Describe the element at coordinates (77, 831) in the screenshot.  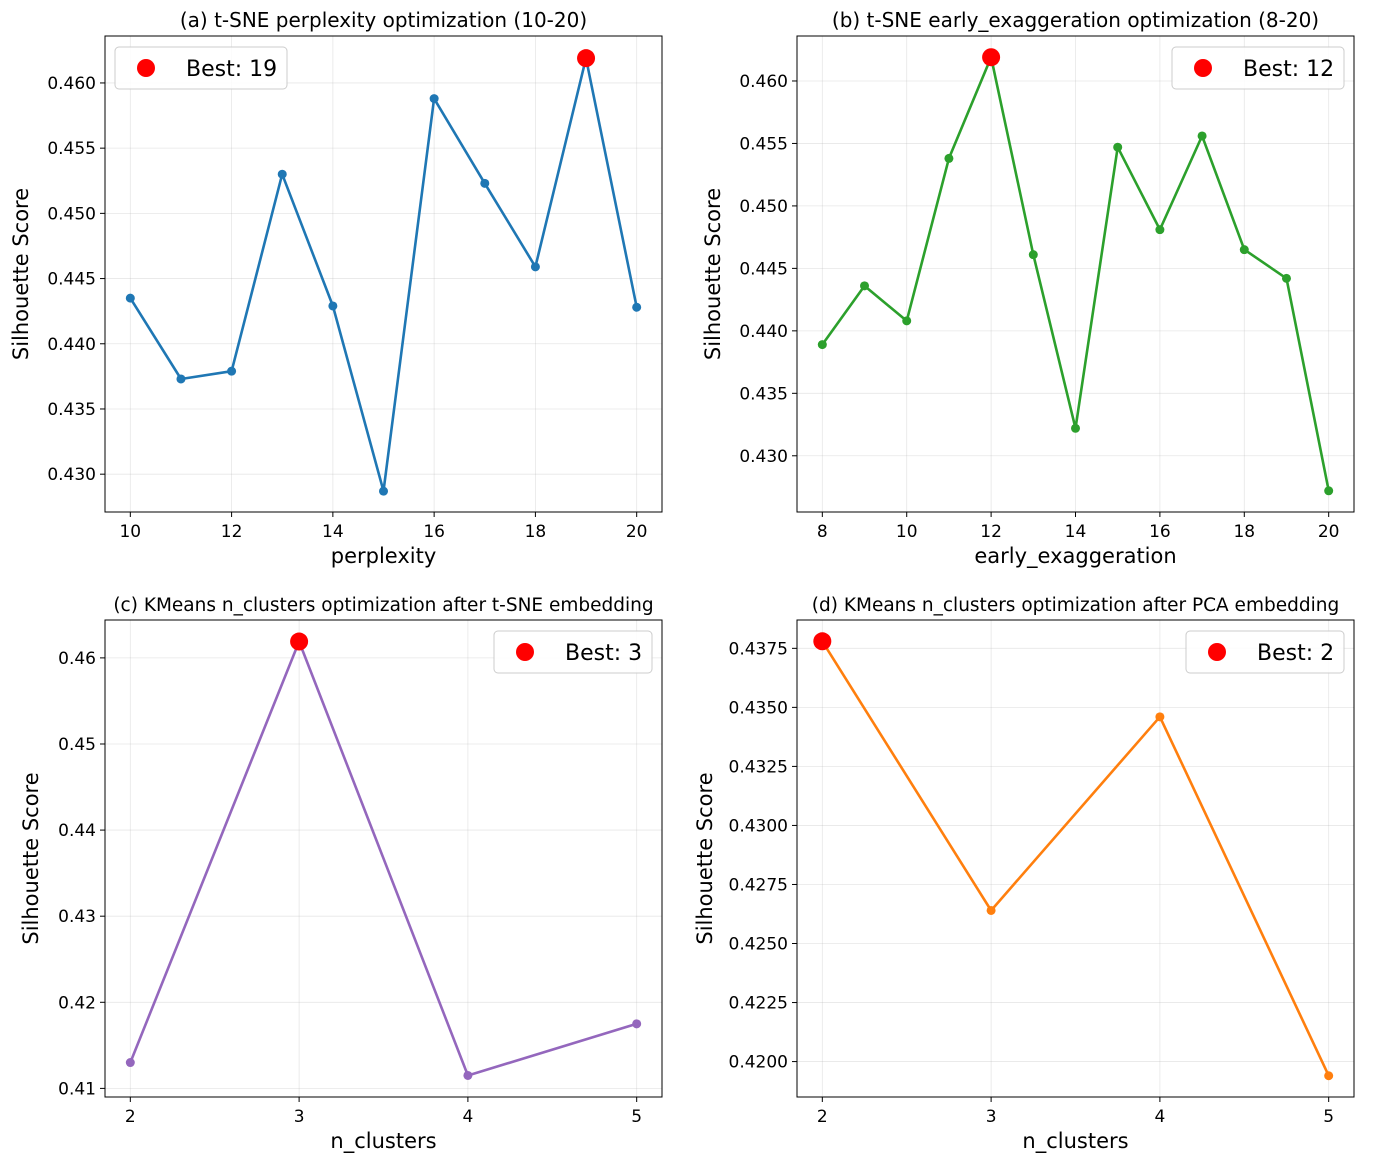
I see `y-tick-label: 0.44` at that location.